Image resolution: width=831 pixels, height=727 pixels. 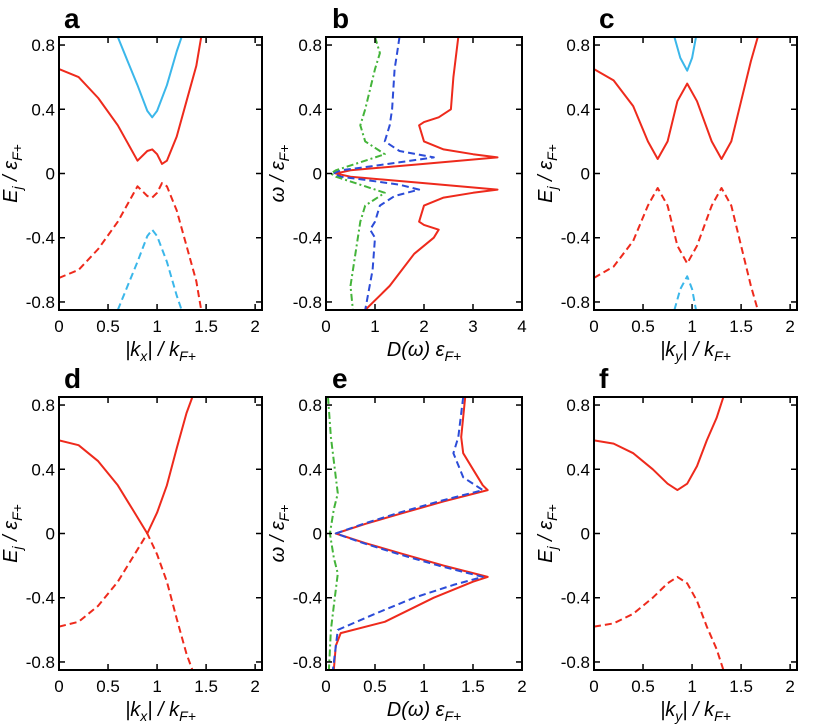 What do you see at coordinates (659, 444) in the screenshot?
I see `series-line-f-E+-0` at bounding box center [659, 444].